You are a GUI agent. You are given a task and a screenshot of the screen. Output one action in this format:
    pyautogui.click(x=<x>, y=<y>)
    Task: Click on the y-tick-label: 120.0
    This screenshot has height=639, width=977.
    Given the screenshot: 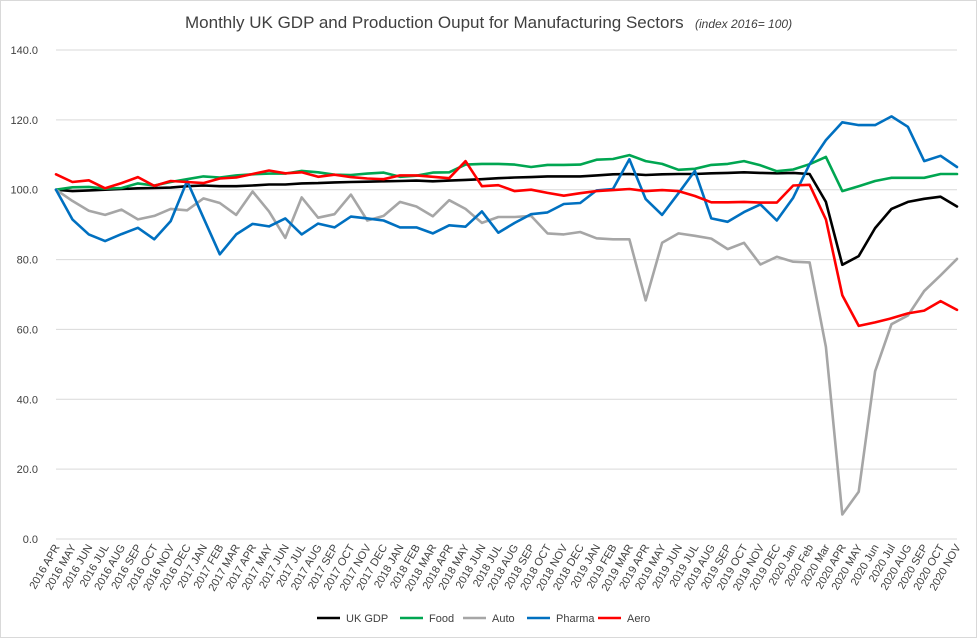 What is the action you would take?
    pyautogui.click(x=24, y=121)
    